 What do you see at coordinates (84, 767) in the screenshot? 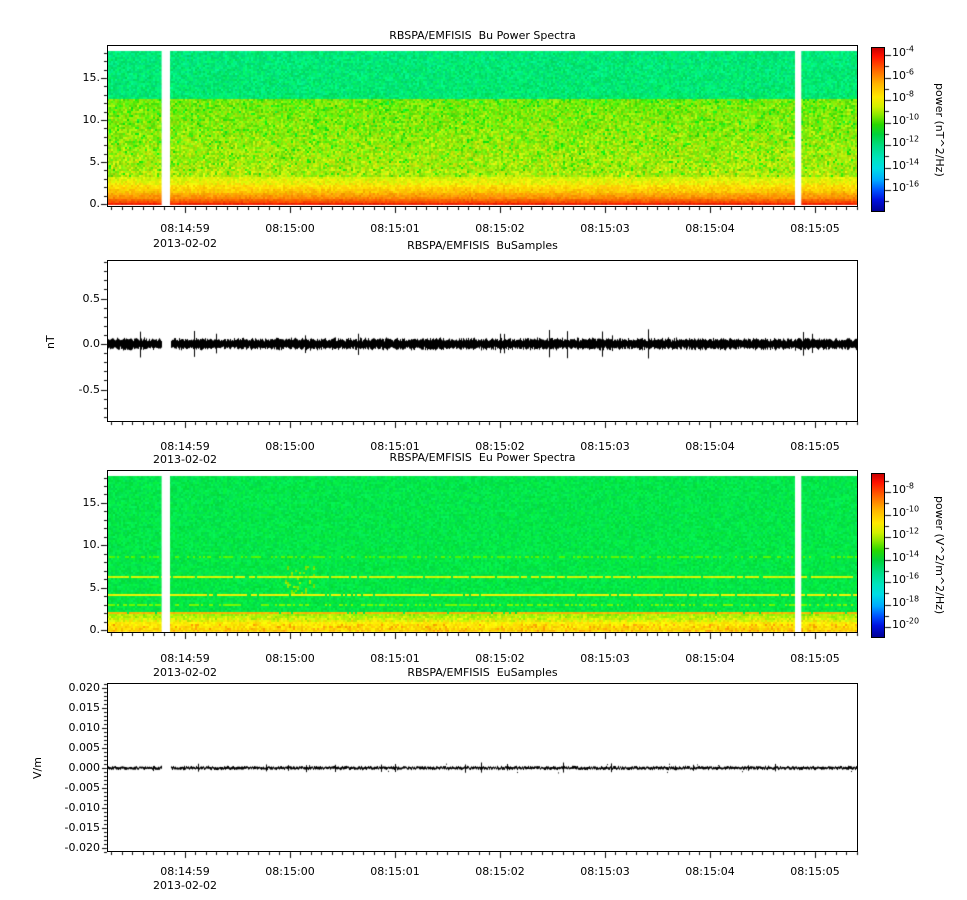
I see `y-tick-label: 0.000` at bounding box center [84, 767].